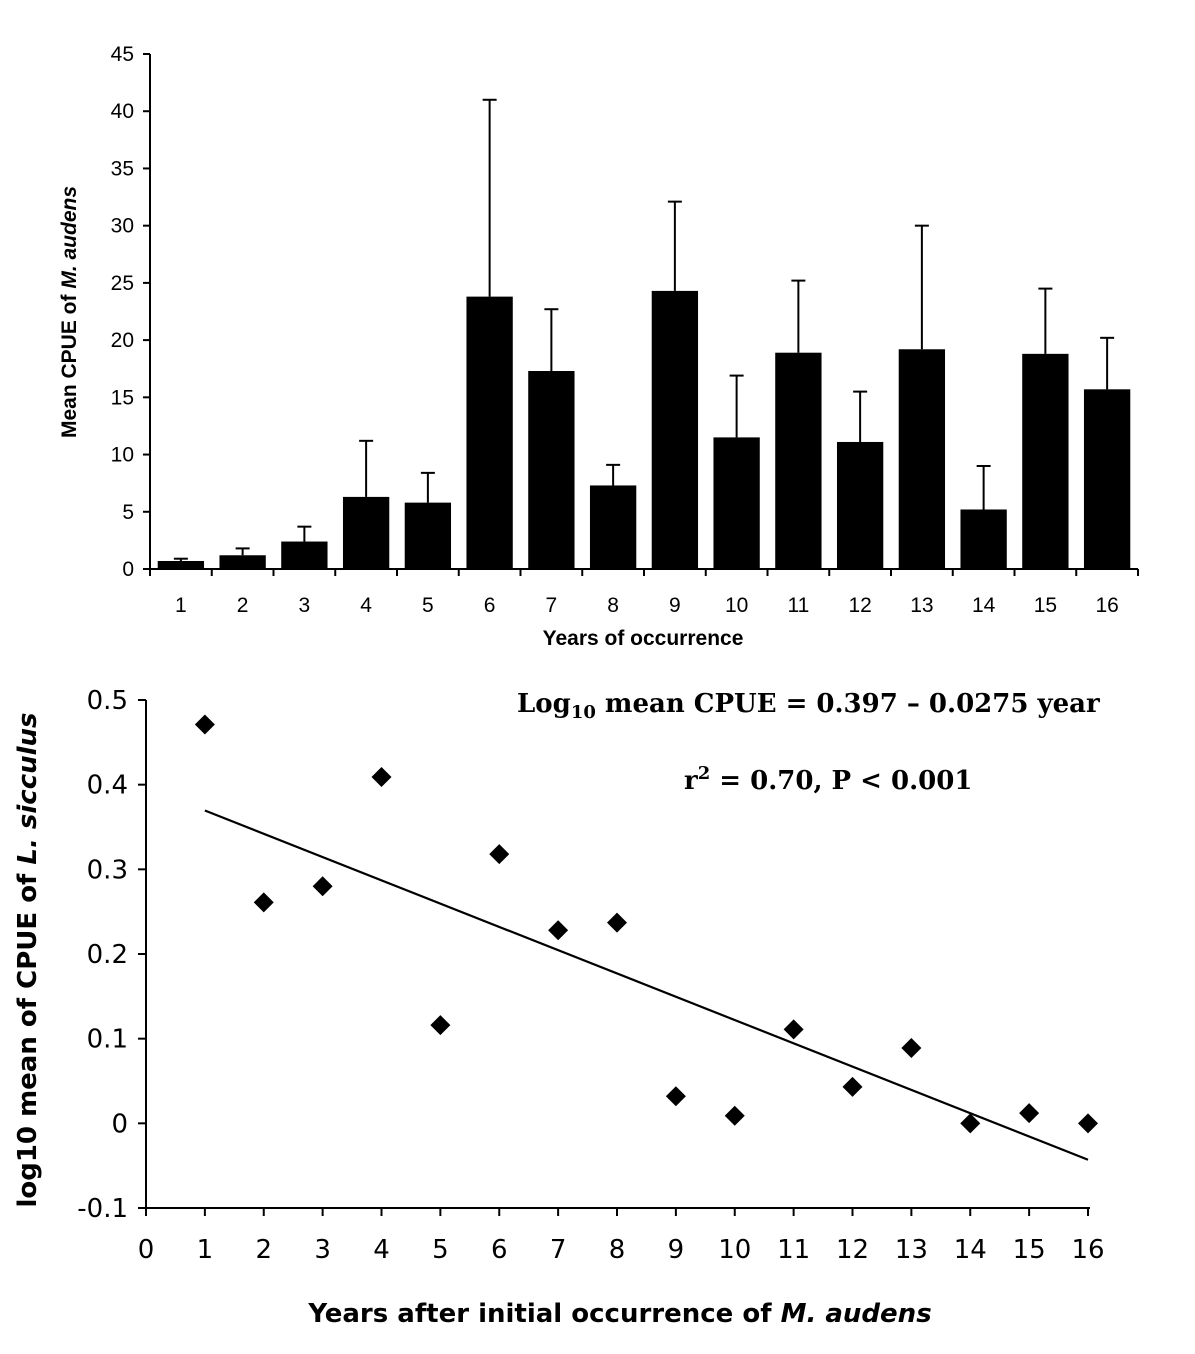 Image resolution: width=1195 pixels, height=1354 pixels. Describe the element at coordinates (107, 870) in the screenshot. I see `y-tick-label: 0.3` at that location.